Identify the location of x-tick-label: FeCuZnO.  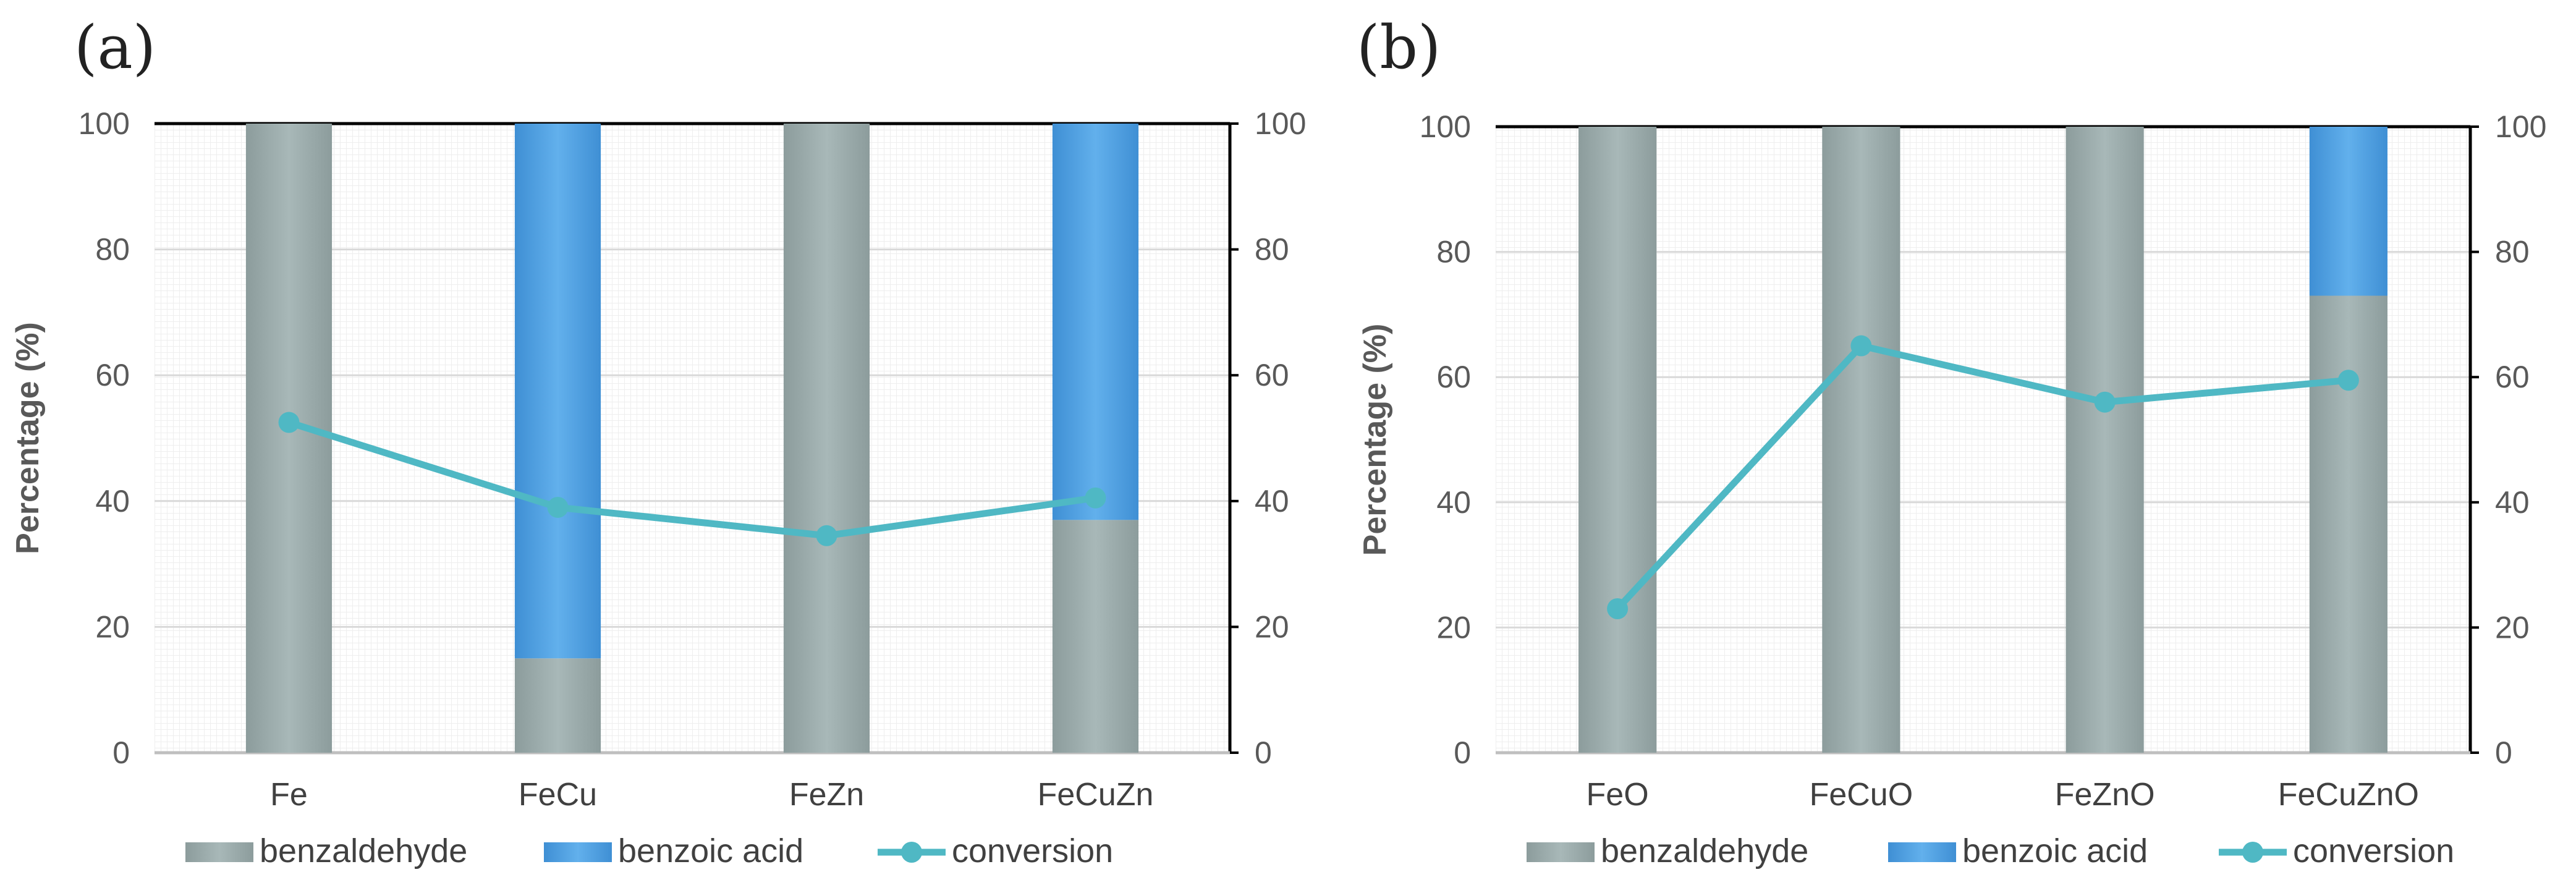
(2348, 795).